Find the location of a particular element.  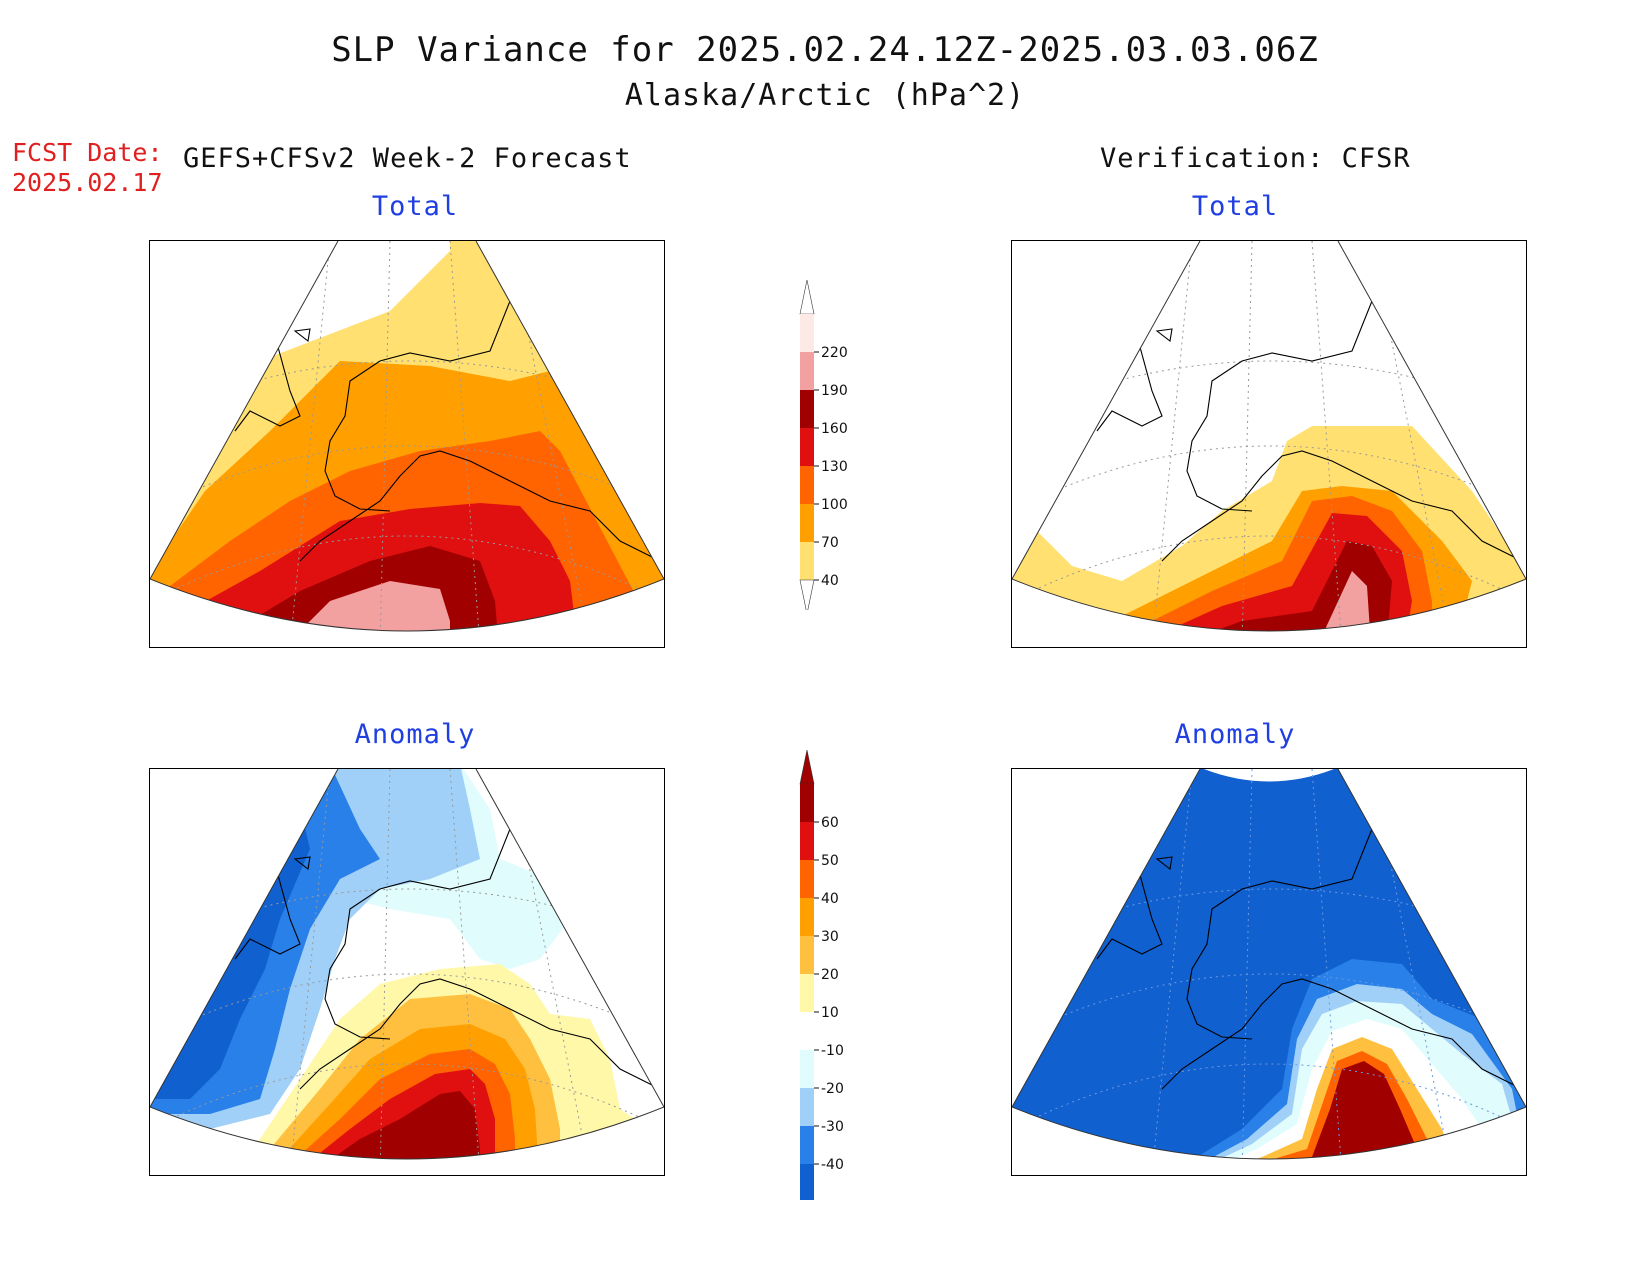

anomaly-colorbar-top-arrow is located at coordinates (807, 767).